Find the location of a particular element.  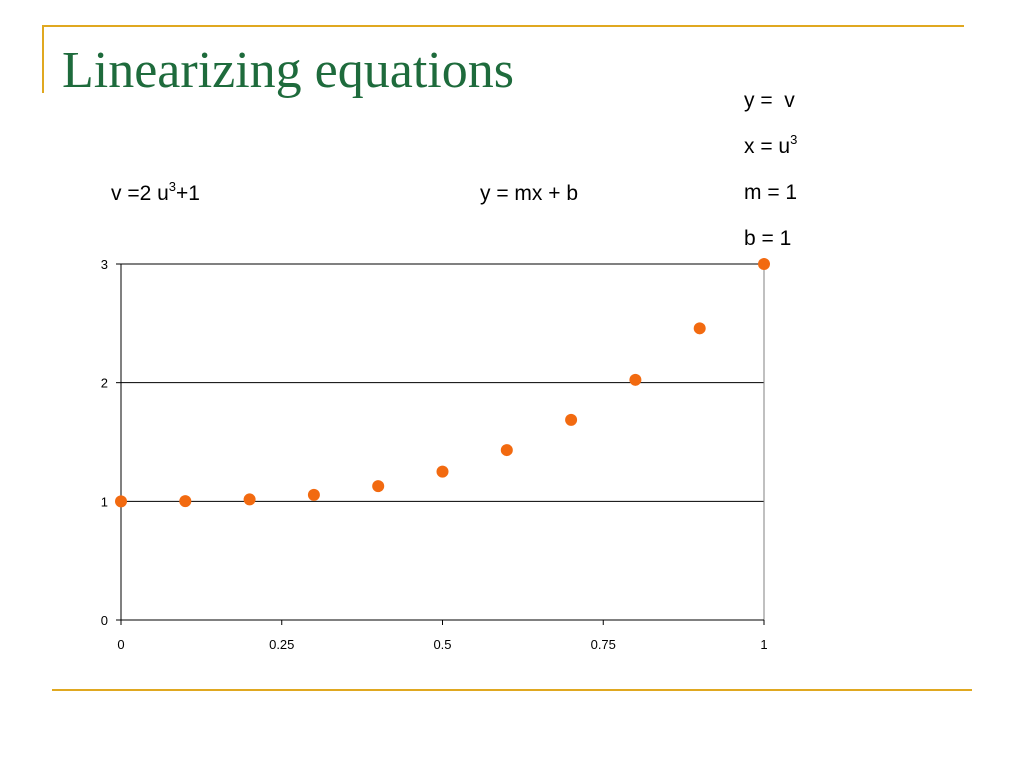

substitution-x-exponent: 3 is located at coordinates (794, 139).